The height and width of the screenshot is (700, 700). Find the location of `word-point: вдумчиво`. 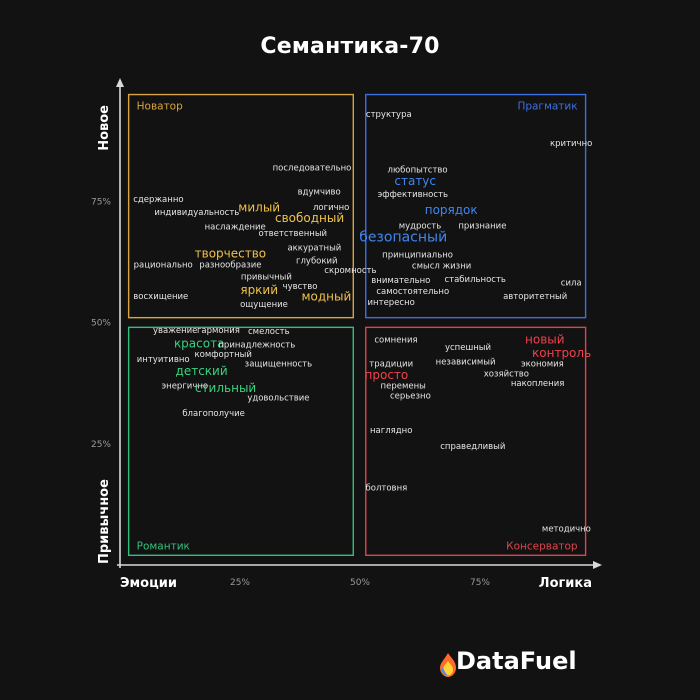

word-point: вдумчиво is located at coordinates (319, 193).